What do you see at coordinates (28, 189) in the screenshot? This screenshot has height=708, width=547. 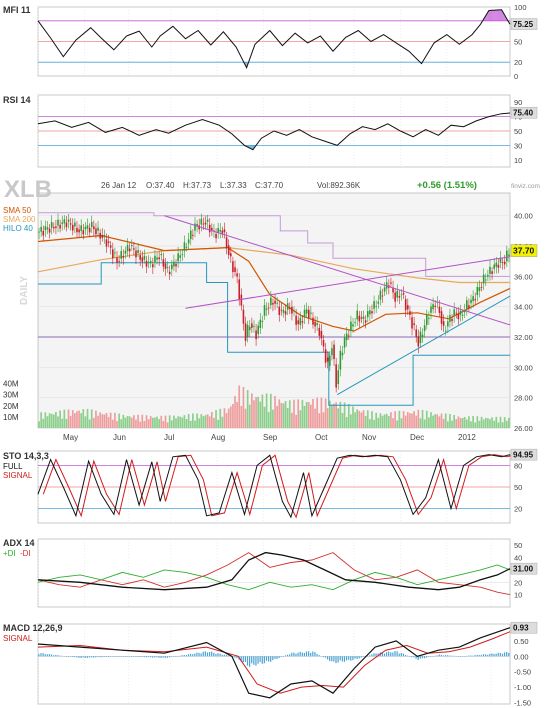 I see `ticker-symbol: XLB` at bounding box center [28, 189].